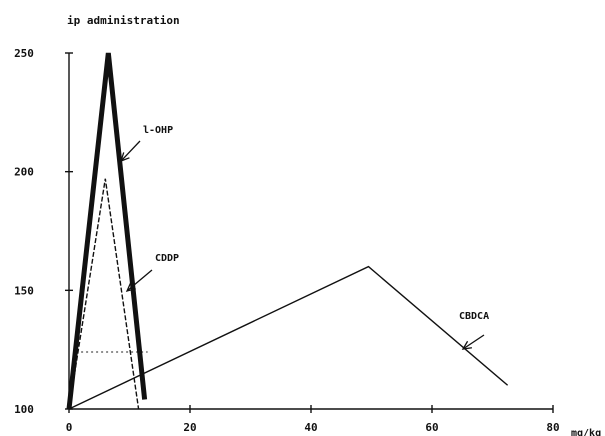  What do you see at coordinates (158, 130) in the screenshot?
I see `annotation-label-l-ohp: l-OHP` at bounding box center [158, 130].